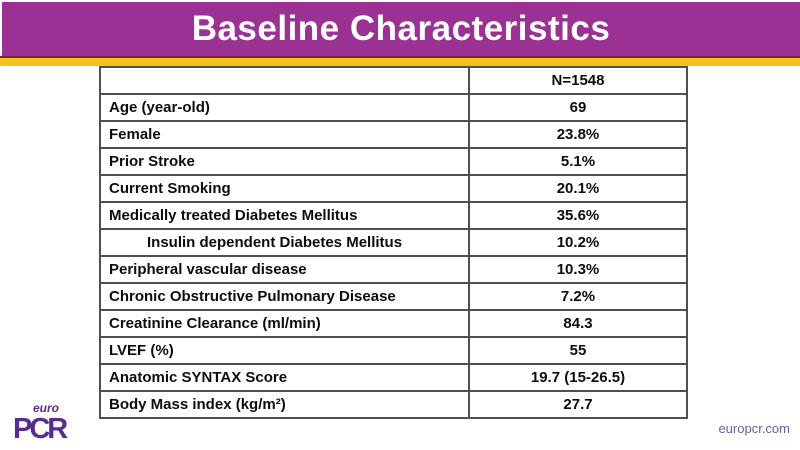  Describe the element at coordinates (578, 242) in the screenshot. I see `row-value: 10.2%` at that location.